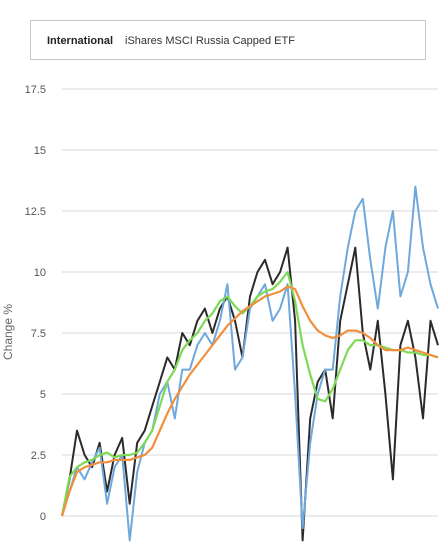 Image resolution: width=442 pixels, height=558 pixels. Describe the element at coordinates (35, 90) in the screenshot. I see `y-tick-label: 17.5` at that location.